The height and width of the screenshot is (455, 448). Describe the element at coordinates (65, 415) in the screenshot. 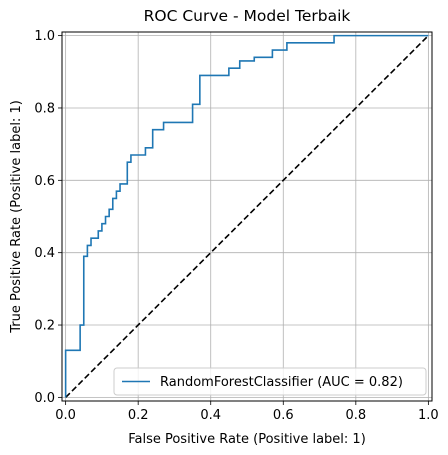

I see `x-tick-label: 0.0` at that location.